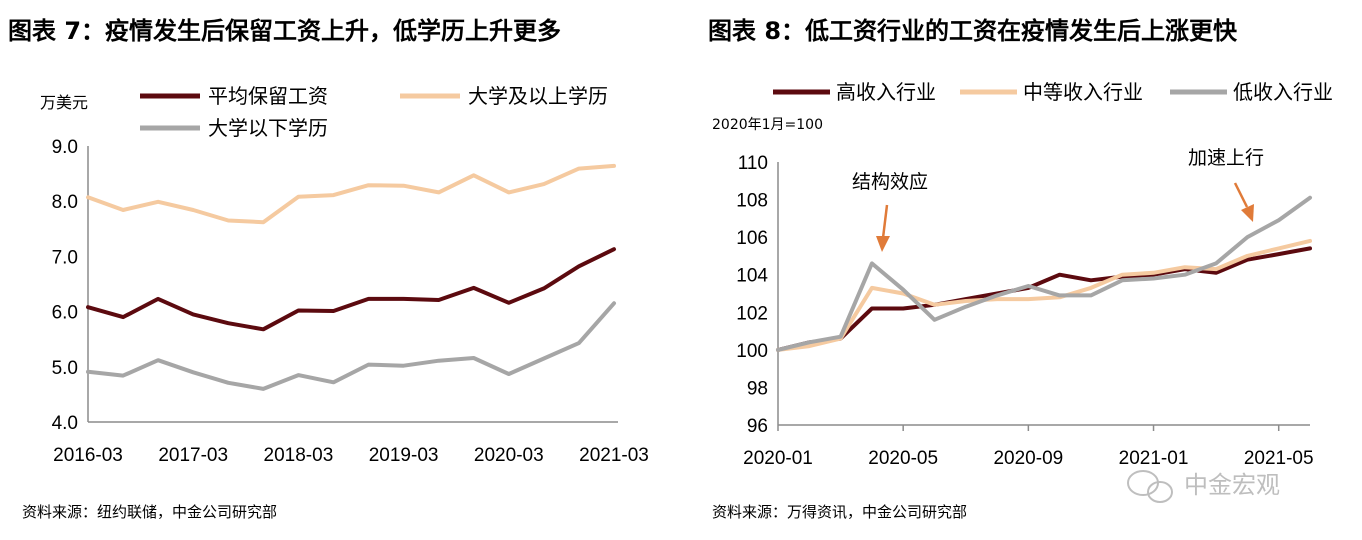 This screenshot has width=1362, height=540. I want to click on left-x-tick-label: 2018-03, so click(299, 455).